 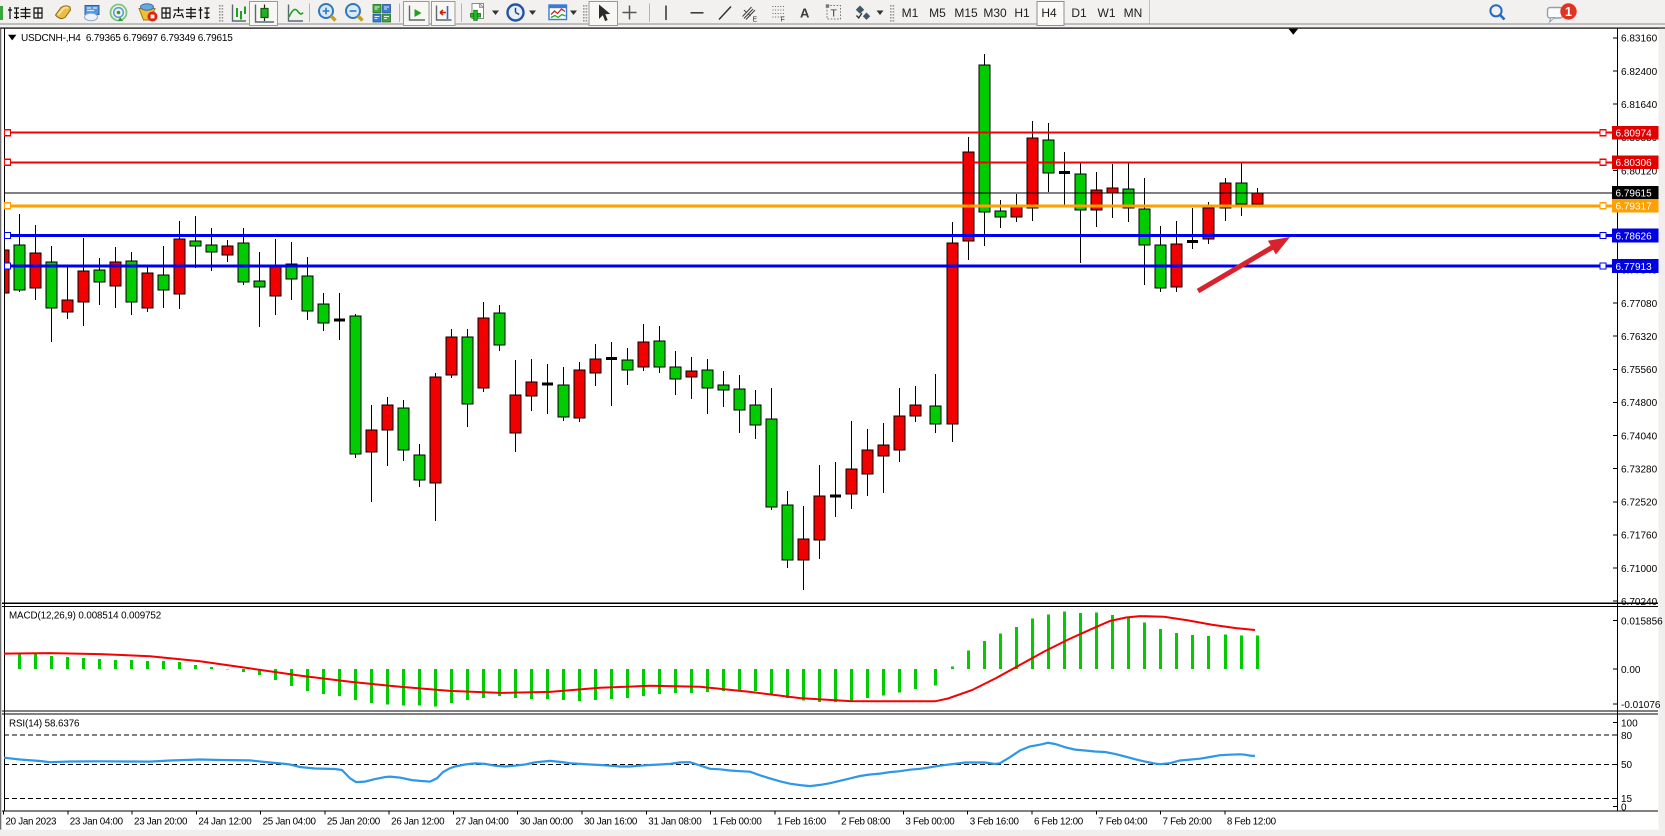 I want to click on svg-text: 20 Jan 2023, so click(x=31, y=821).